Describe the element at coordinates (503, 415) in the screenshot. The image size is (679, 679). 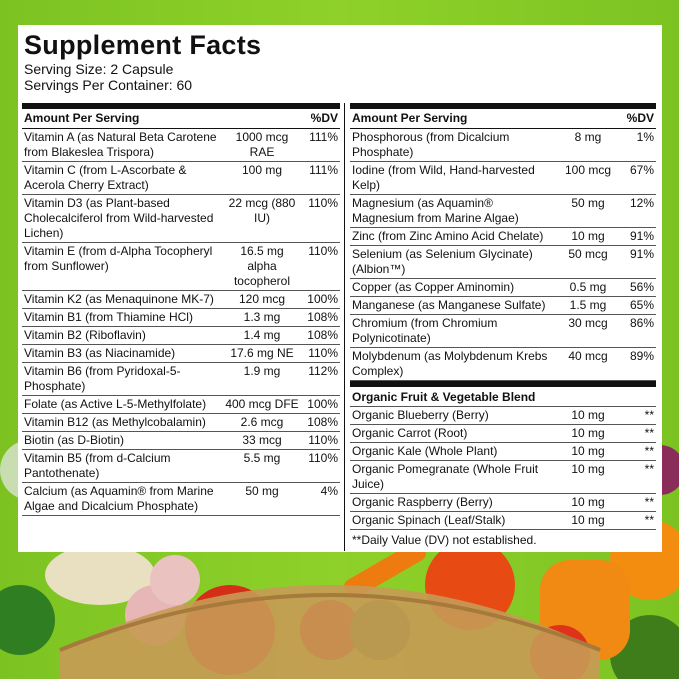
I see `nutrient-row: Organic Blueberry (Berry) 10 mg **` at that location.